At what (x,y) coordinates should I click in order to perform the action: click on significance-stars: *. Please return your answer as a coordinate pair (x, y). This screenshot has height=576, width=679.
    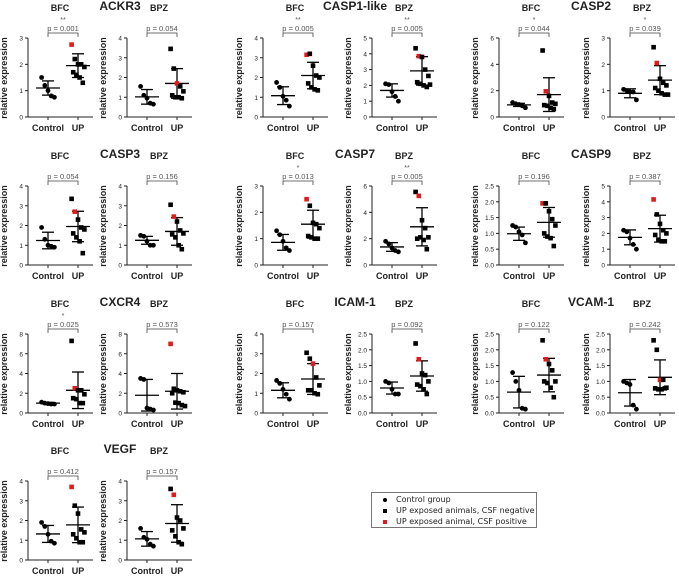
    Looking at the image, I should click on (298, 168).